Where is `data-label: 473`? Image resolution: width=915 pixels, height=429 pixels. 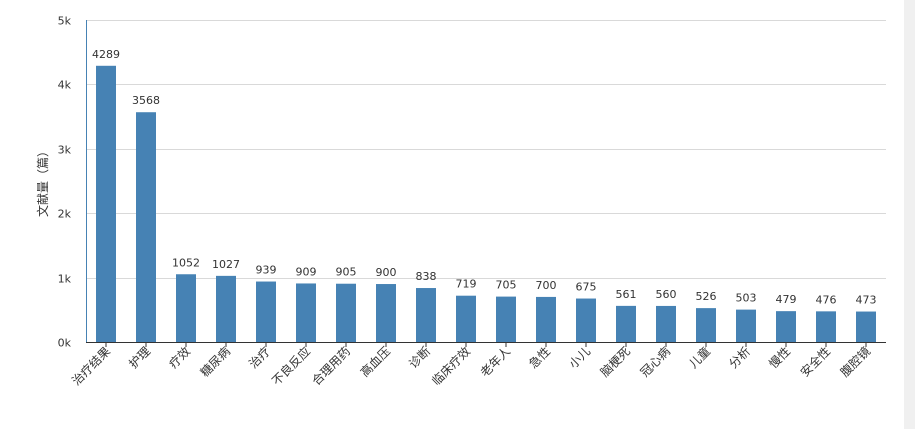
data-label: 473 is located at coordinates (866, 300).